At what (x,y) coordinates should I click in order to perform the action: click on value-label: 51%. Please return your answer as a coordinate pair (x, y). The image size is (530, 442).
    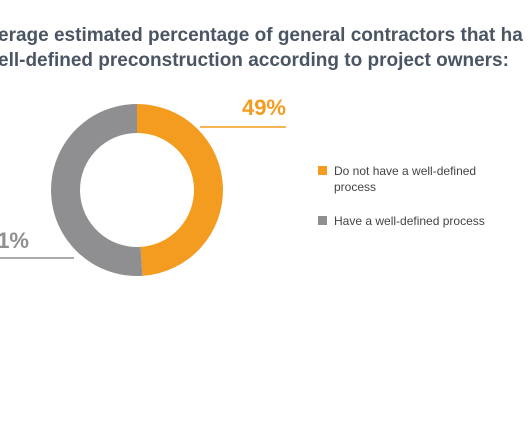
    Looking at the image, I should click on (14, 240).